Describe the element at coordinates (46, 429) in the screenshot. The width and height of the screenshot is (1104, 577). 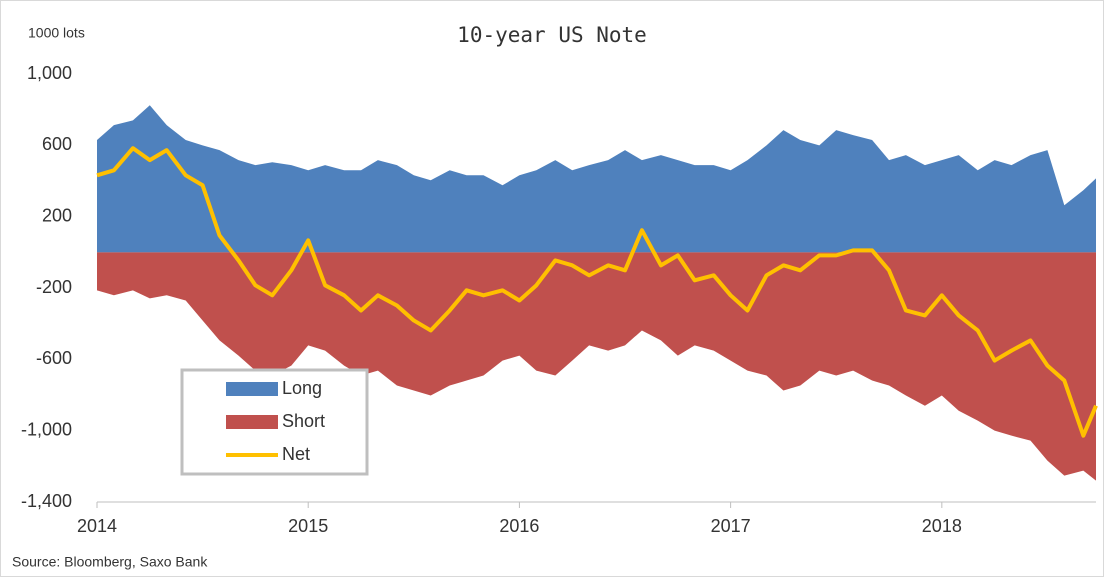
I see `y-tick-label: -1,000` at that location.